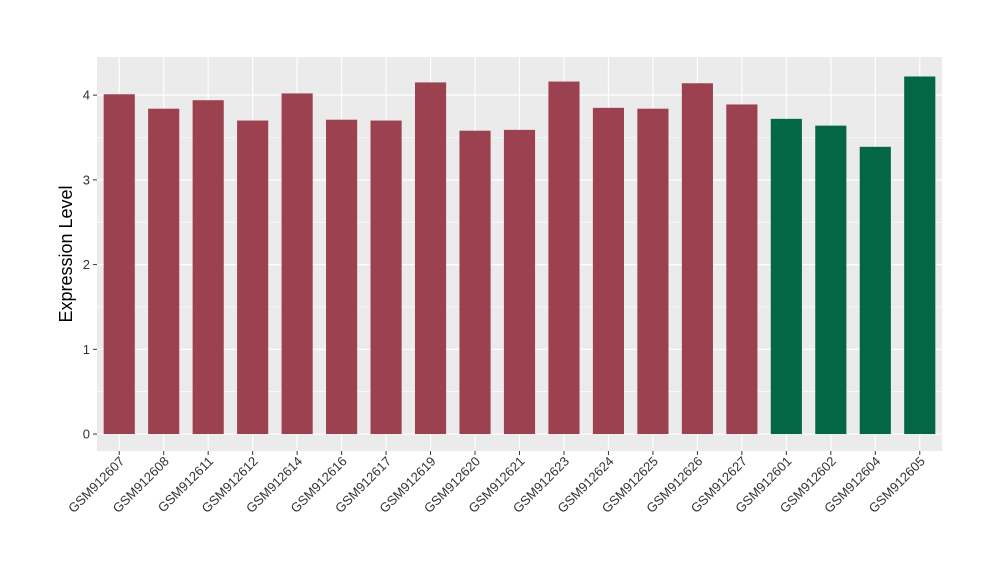 Image resolution: width=1000 pixels, height=580 pixels. I want to click on bar-GSM912623, so click(564, 258).